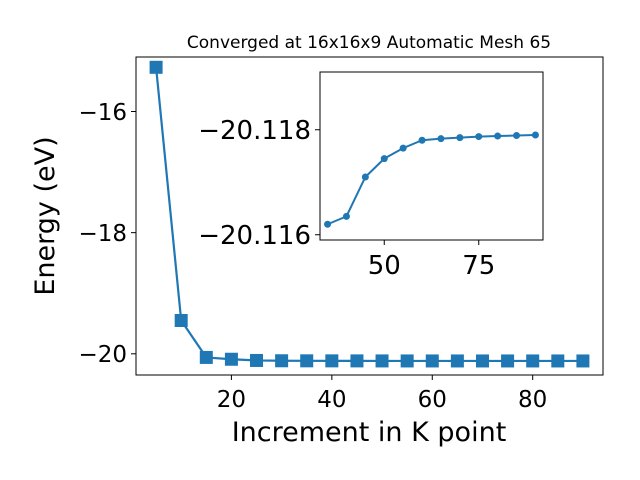  Describe the element at coordinates (382, 394) in the screenshot. I see `main-x-axis-ticks: 20 40 60 80` at that location.